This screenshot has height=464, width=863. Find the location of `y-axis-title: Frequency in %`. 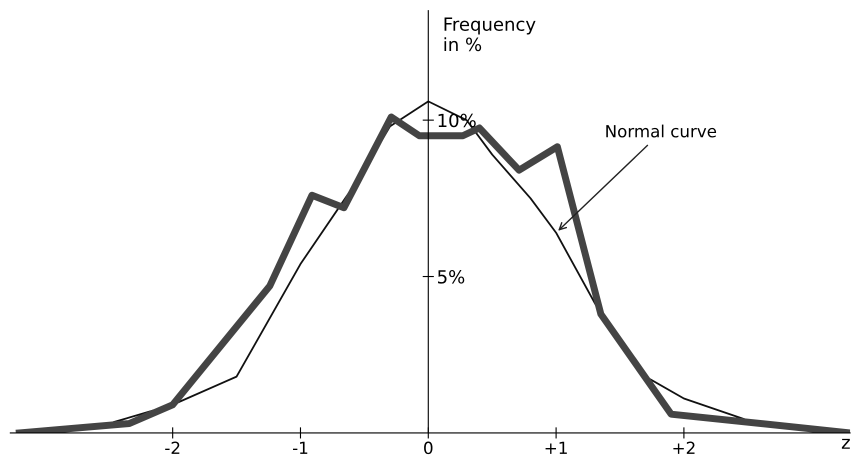

y-axis-title: Frequency in % is located at coordinates (490, 35).